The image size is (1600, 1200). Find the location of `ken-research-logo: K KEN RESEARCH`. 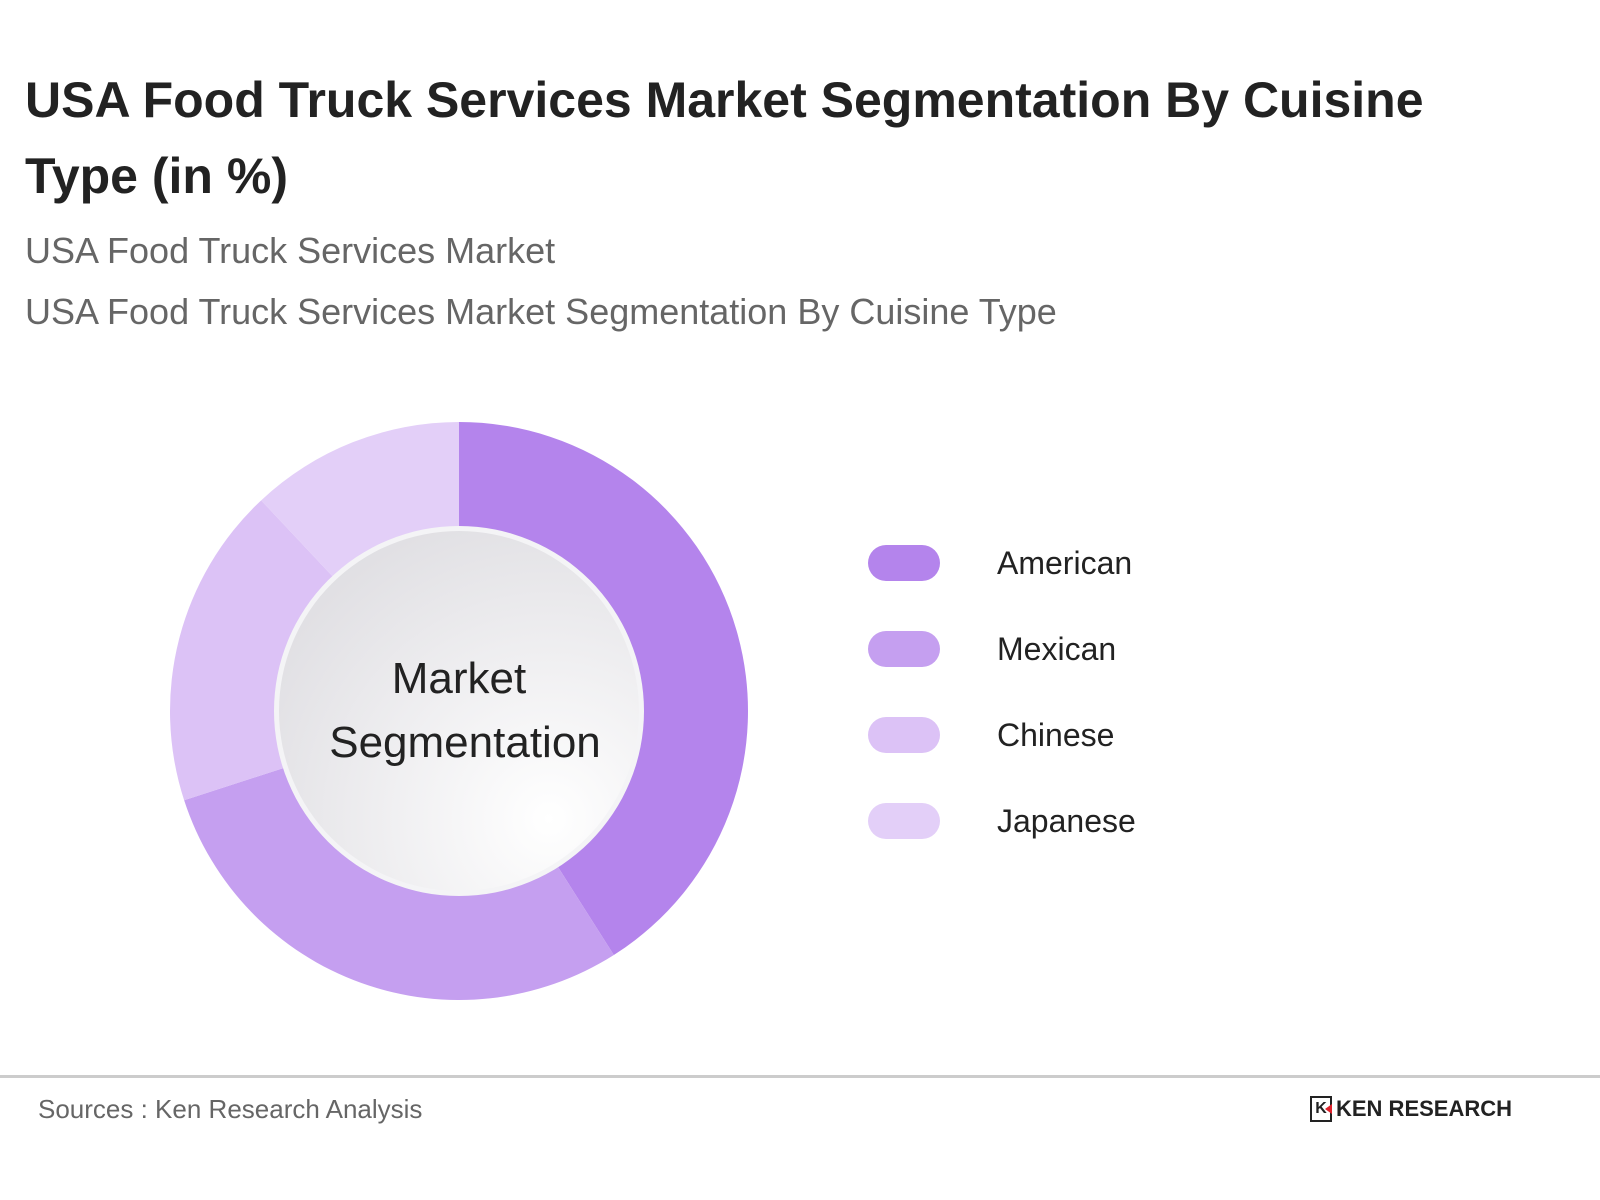

ken-research-logo: K KEN RESEARCH is located at coordinates (1411, 1109).